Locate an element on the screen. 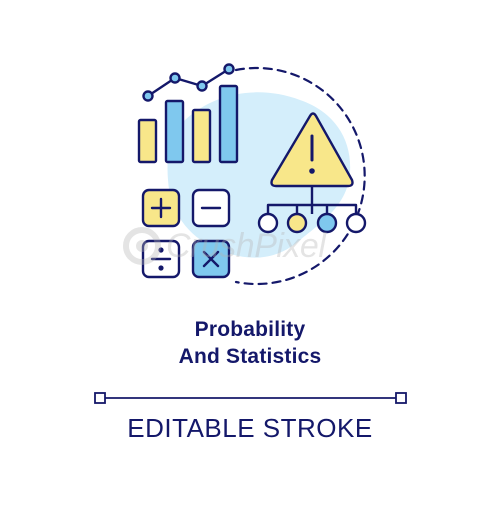  right-handle is located at coordinates (401, 398).